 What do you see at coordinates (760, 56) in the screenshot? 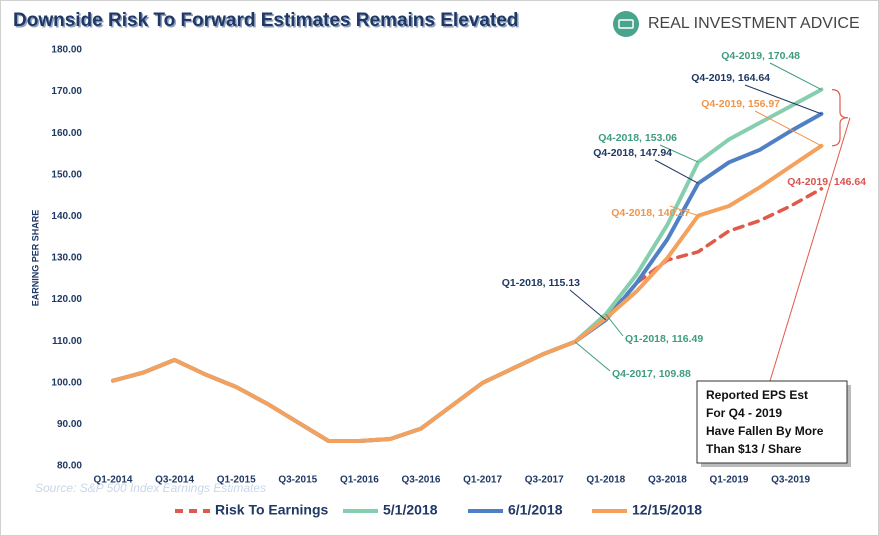
I see `annotation: Q4-2019, 170.48` at bounding box center [760, 56].